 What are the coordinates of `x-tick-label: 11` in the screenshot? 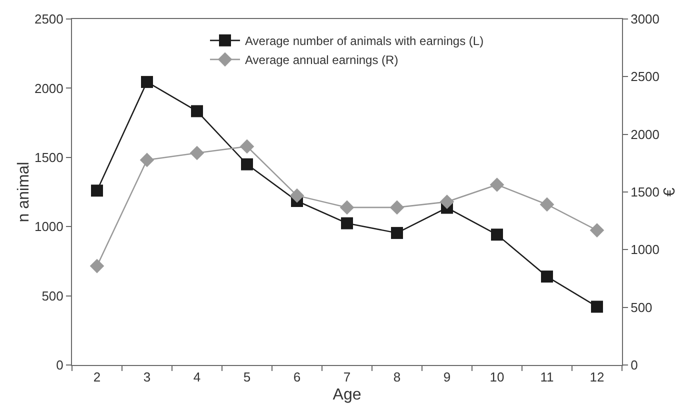 It's located at (547, 377).